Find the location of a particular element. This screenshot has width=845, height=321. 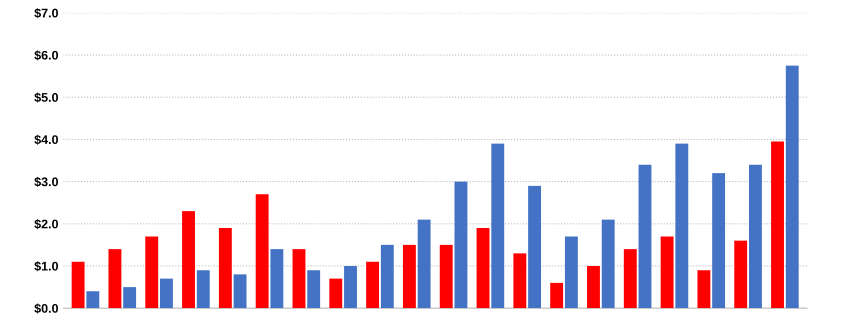

y-tick-label: $5.0 is located at coordinates (46, 97).